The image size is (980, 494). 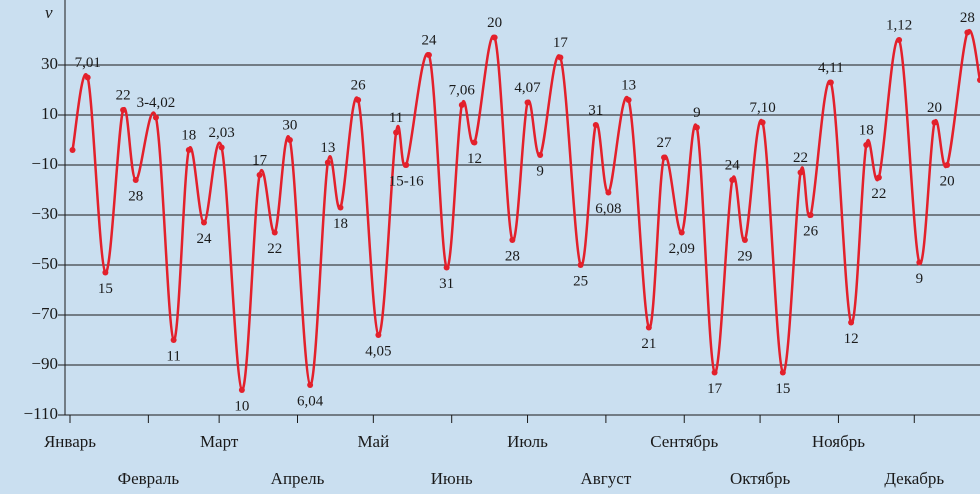 What do you see at coordinates (241, 406) in the screenshot?
I see `point-label: 10` at bounding box center [241, 406].